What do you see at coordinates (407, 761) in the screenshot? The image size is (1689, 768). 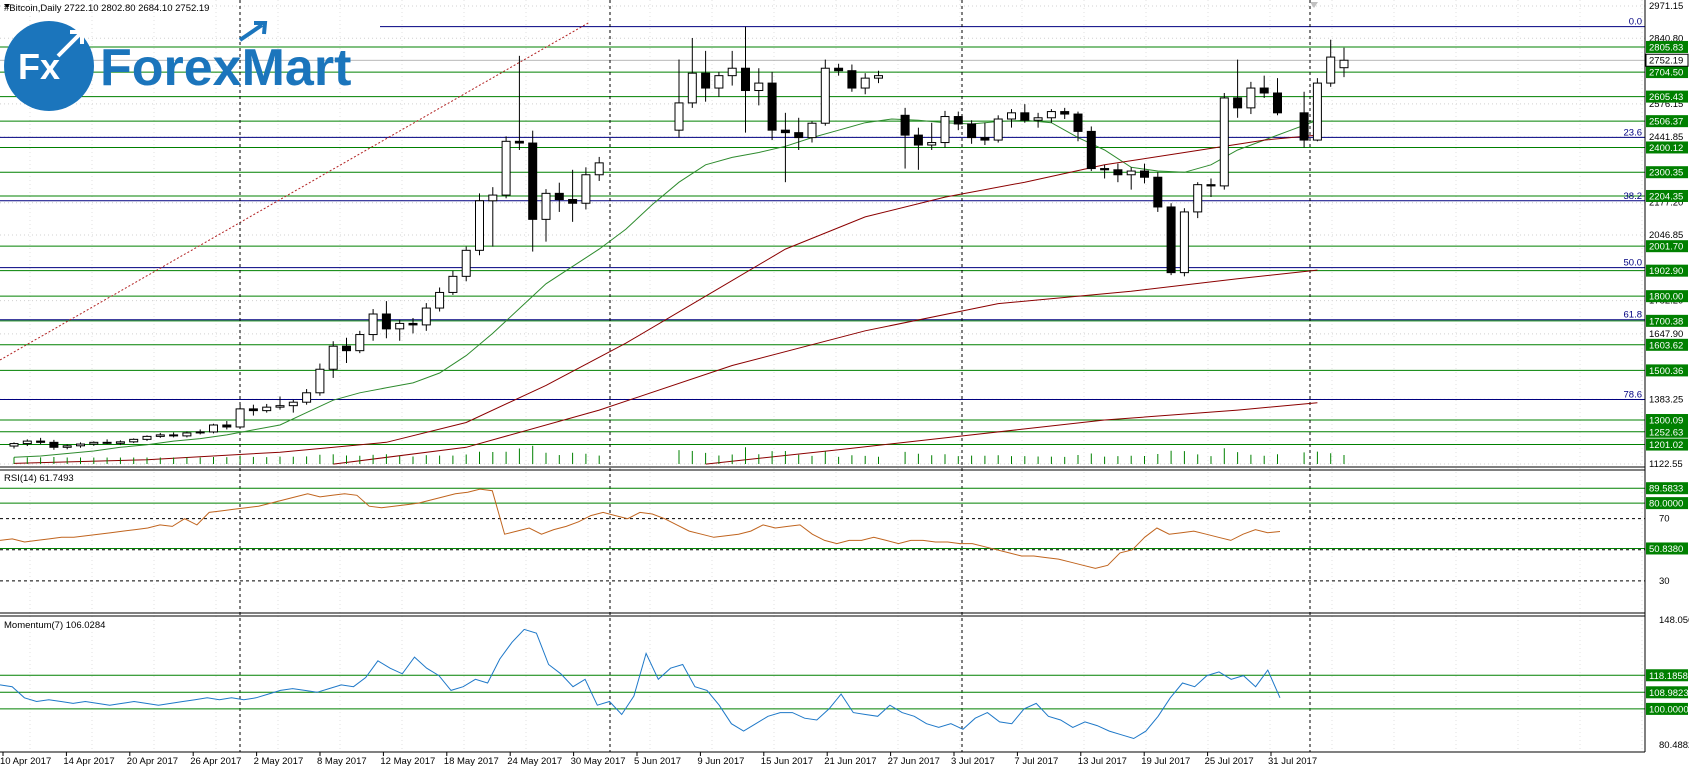 I see `time-tick-label: 12 May 2017` at bounding box center [407, 761].